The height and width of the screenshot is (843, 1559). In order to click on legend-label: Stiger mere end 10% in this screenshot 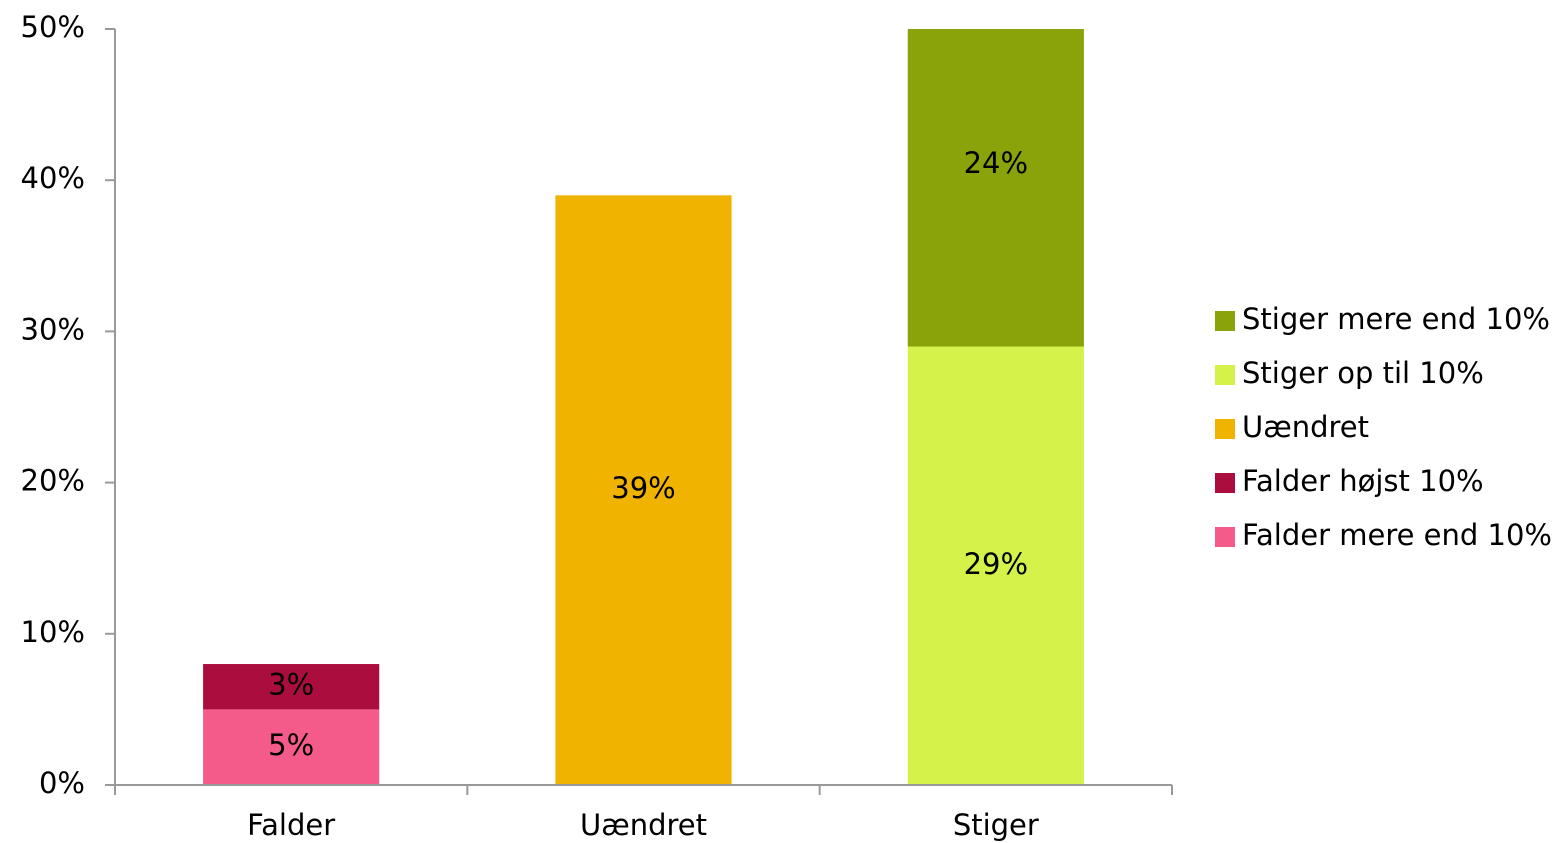, I will do `click(1396, 319)`.